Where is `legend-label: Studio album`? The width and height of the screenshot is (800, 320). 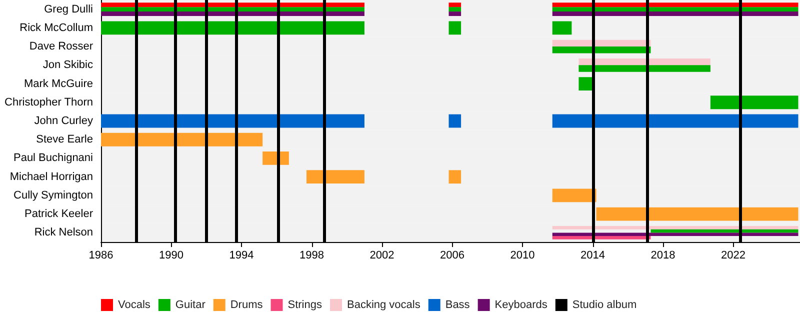
legend-label: Studio album is located at coordinates (604, 305).